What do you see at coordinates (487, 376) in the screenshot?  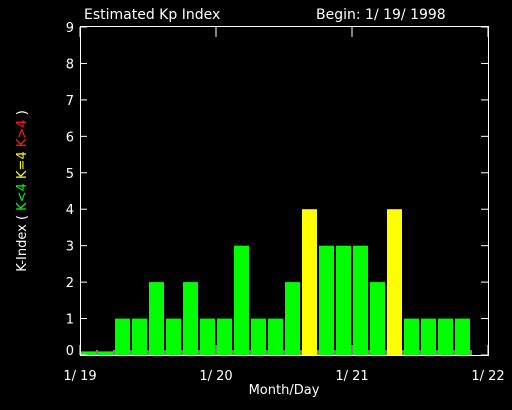 I see `x-tick-label: 1/ 22` at bounding box center [487, 376].